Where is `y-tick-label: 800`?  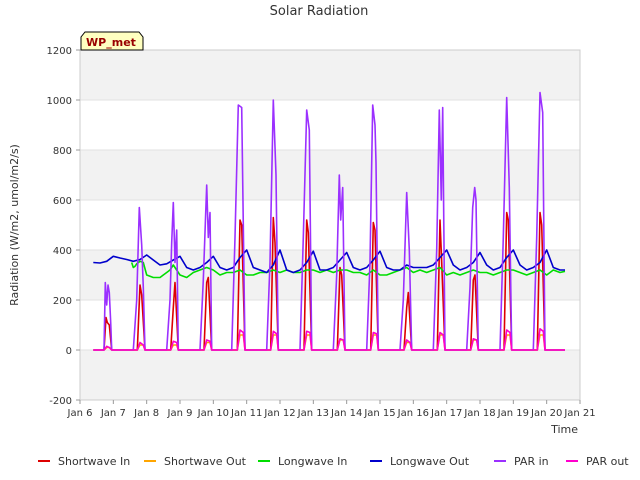 y-tick-label: 800 is located at coordinates (62, 151).